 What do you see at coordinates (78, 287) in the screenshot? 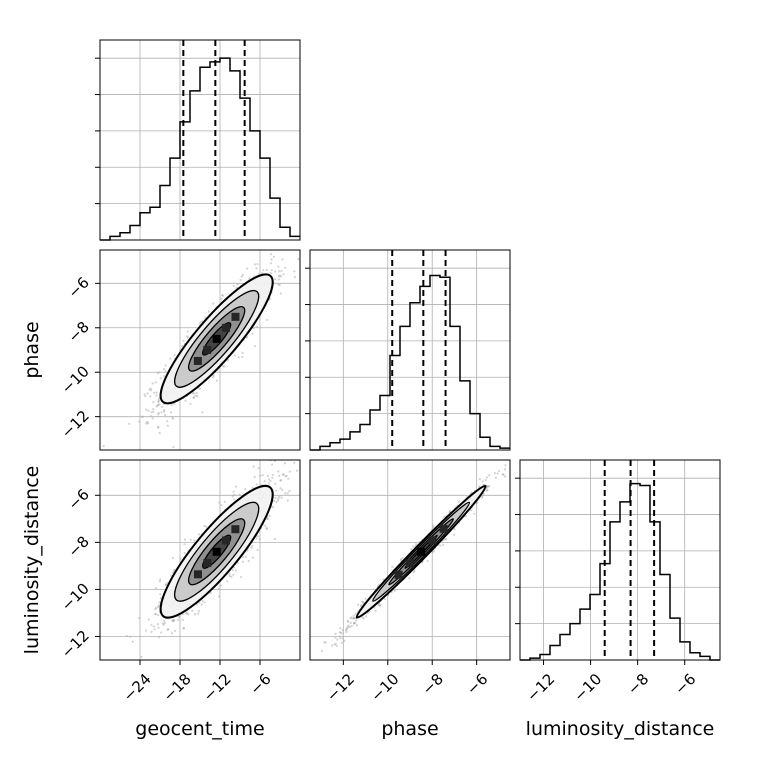
I see `y-tick-label: −6` at bounding box center [78, 287].